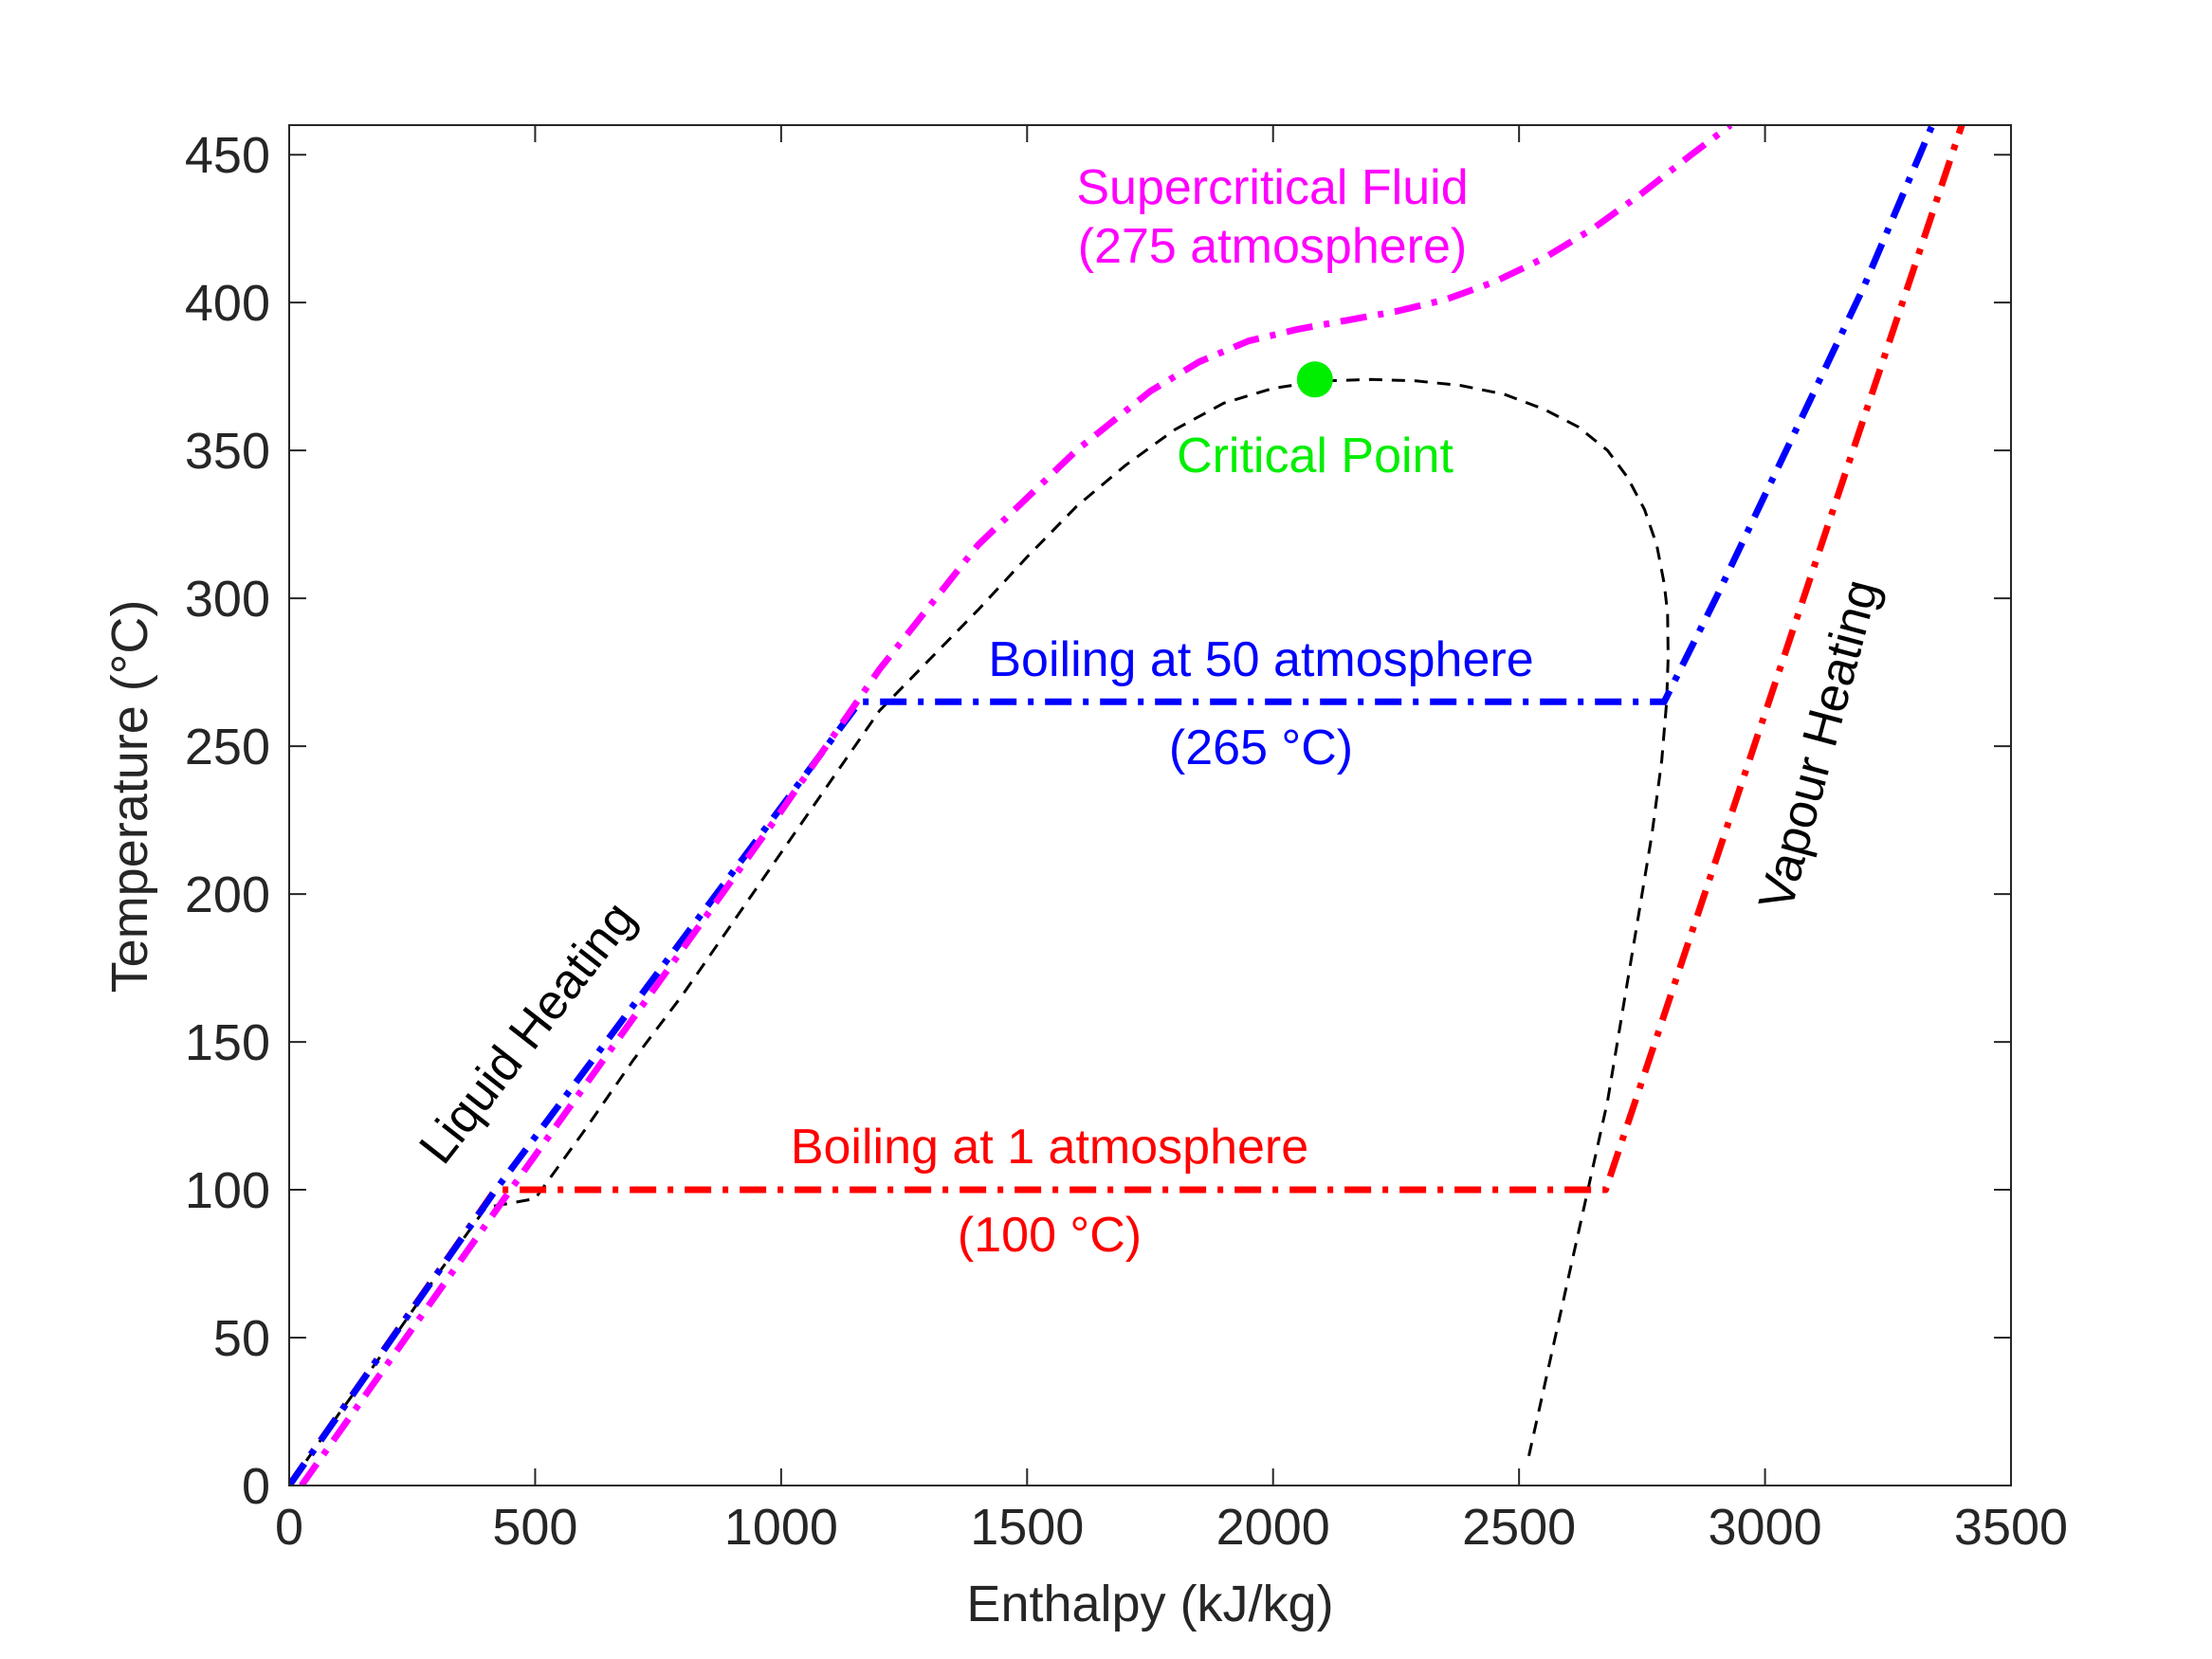 The height and width of the screenshot is (1659, 2212). What do you see at coordinates (227, 1190) in the screenshot?
I see `y-tick-label: 100` at bounding box center [227, 1190].